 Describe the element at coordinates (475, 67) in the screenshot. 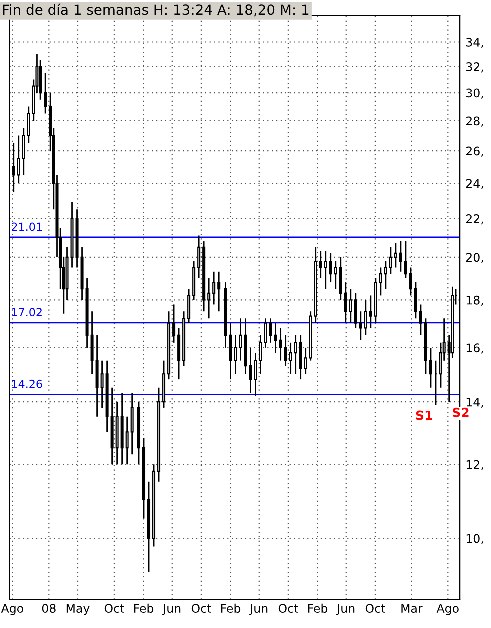

I see `y-tick-label: 32,` at that location.